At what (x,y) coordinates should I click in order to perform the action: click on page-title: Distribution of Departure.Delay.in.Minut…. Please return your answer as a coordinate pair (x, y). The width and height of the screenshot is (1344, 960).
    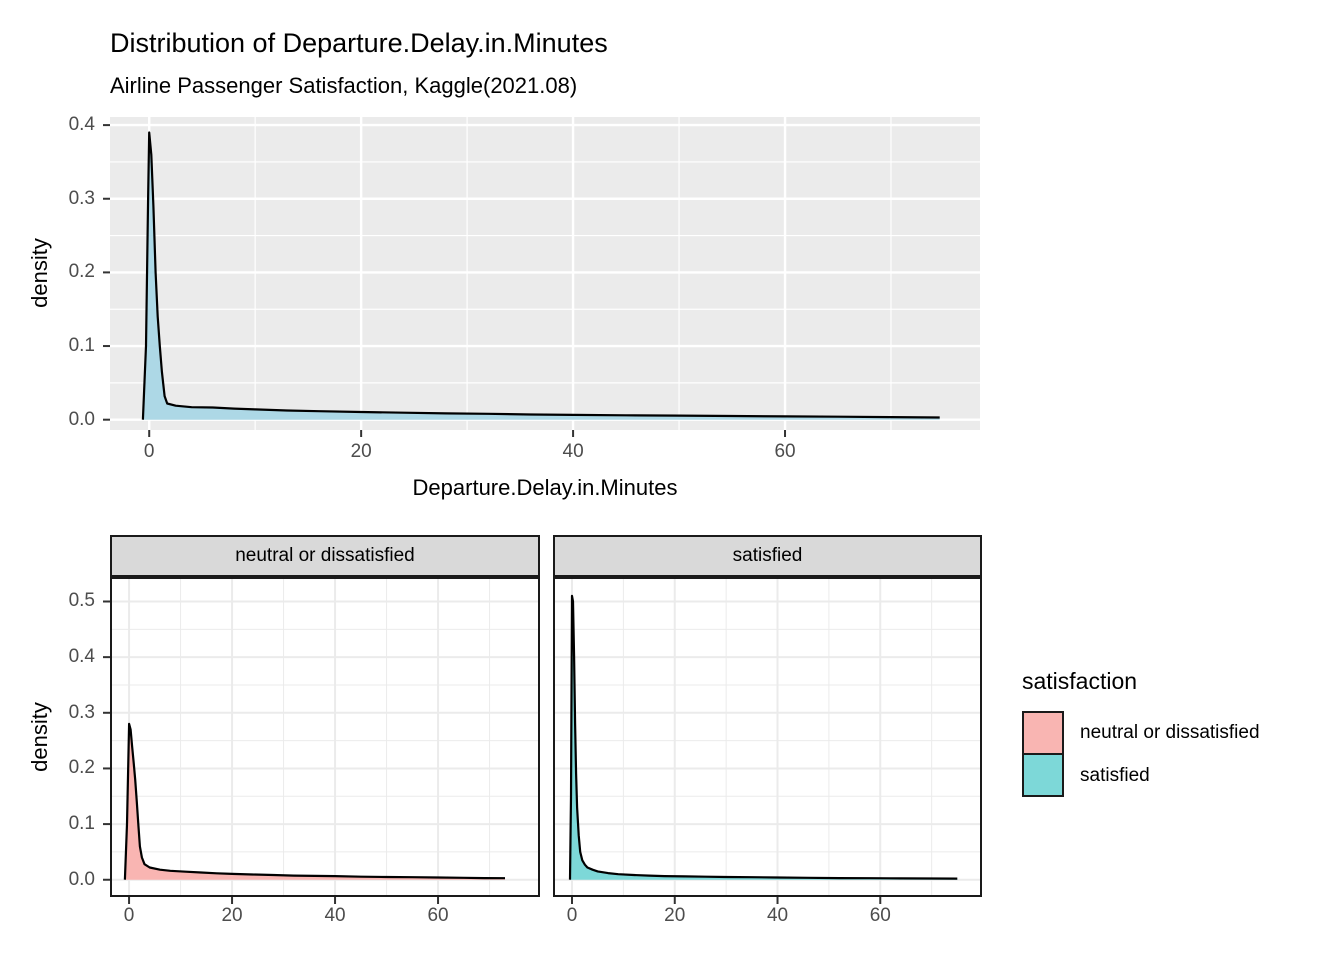
    Looking at the image, I should click on (359, 43).